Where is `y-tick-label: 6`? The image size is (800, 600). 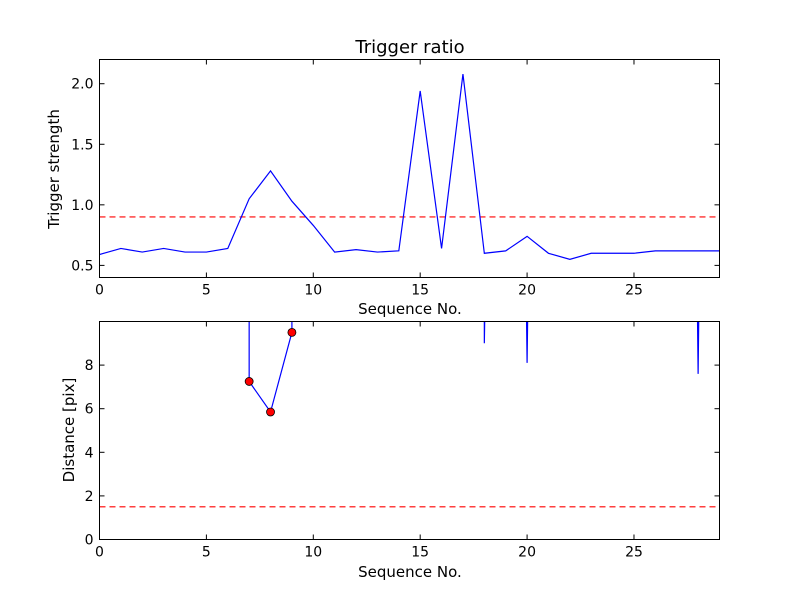 y-tick-label: 6 is located at coordinates (89, 410).